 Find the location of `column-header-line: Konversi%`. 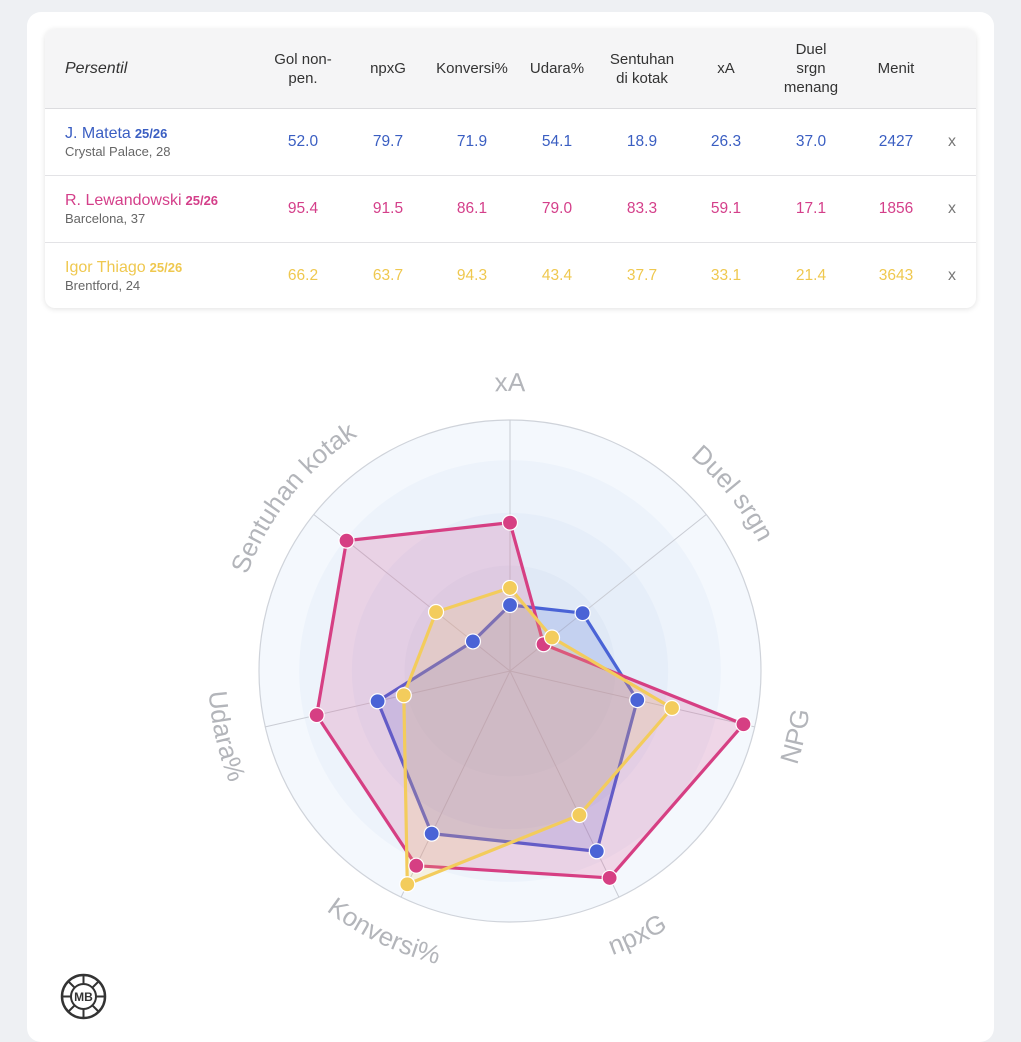

column-header-line: Konversi% is located at coordinates (472, 68).